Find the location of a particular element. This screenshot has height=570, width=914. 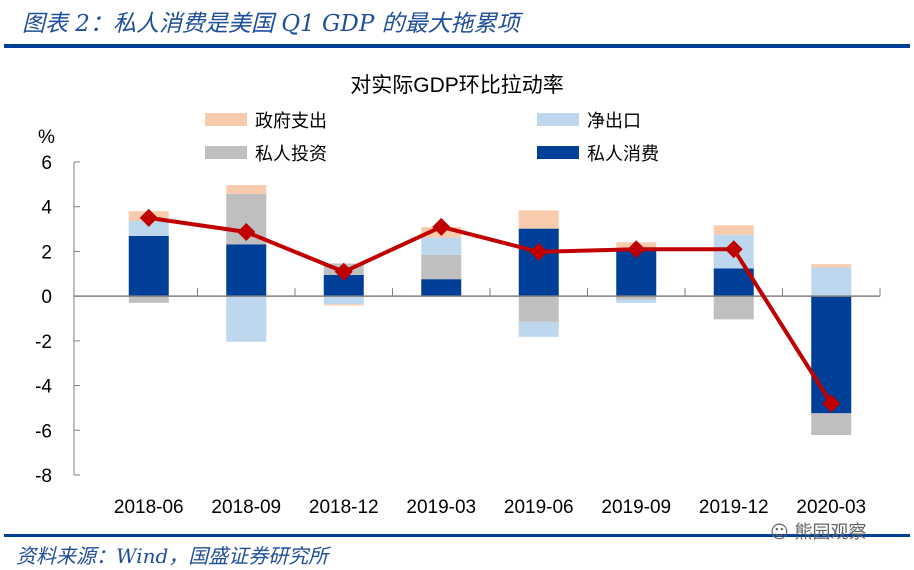

watermark-text: 熊园观察 is located at coordinates (830, 532).